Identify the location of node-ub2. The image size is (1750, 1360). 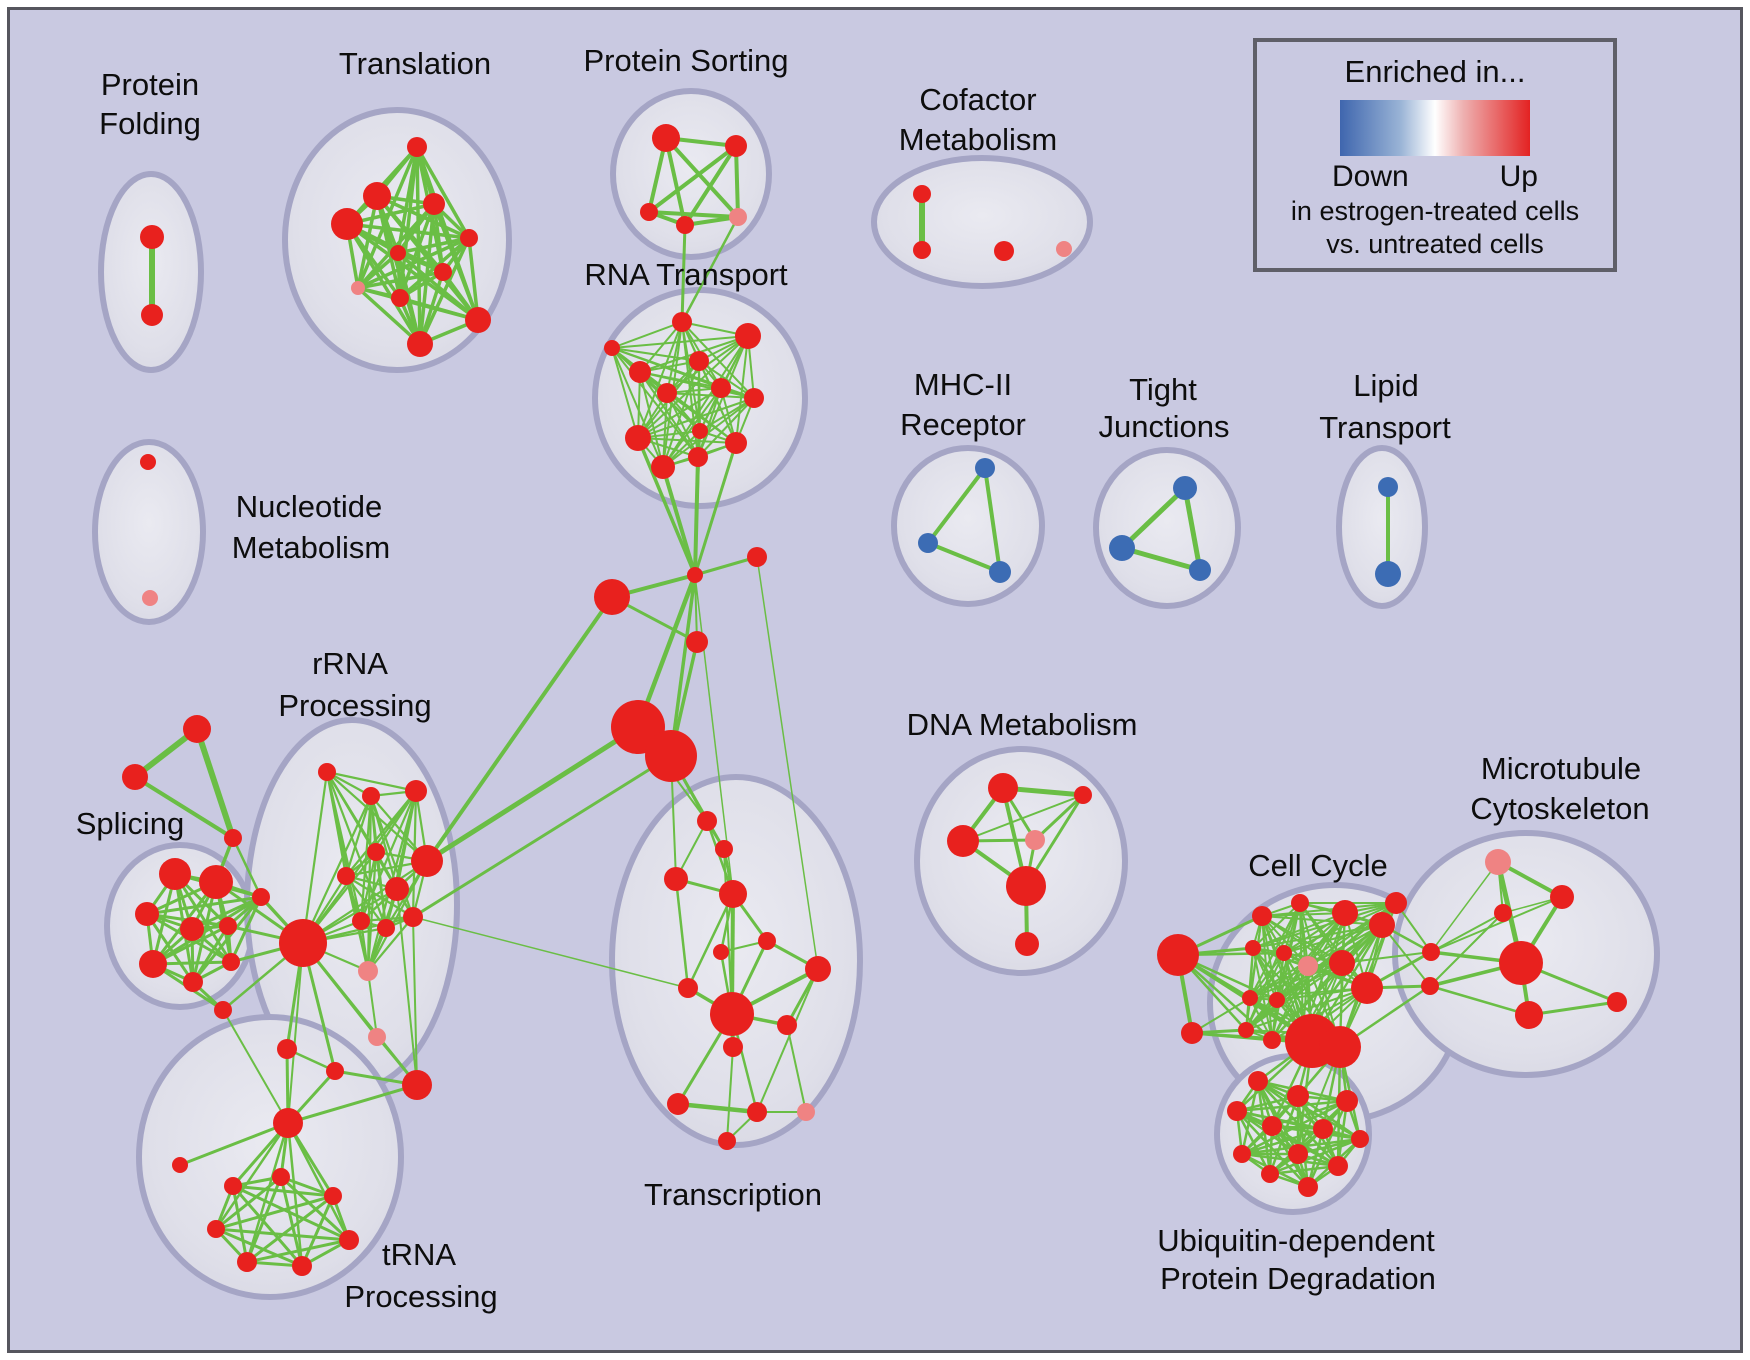
(1298, 1096).